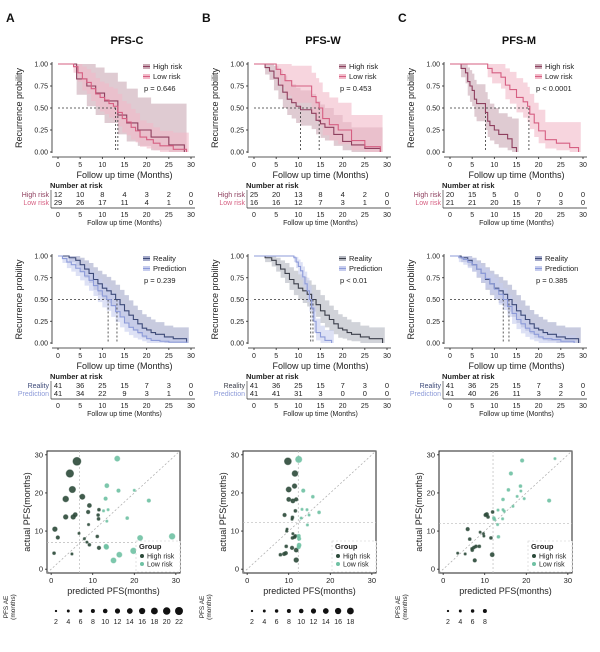 Image resolution: width=600 pixels, height=652 pixels. I want to click on risk-table-row-label: Low risk, so click(232, 203).